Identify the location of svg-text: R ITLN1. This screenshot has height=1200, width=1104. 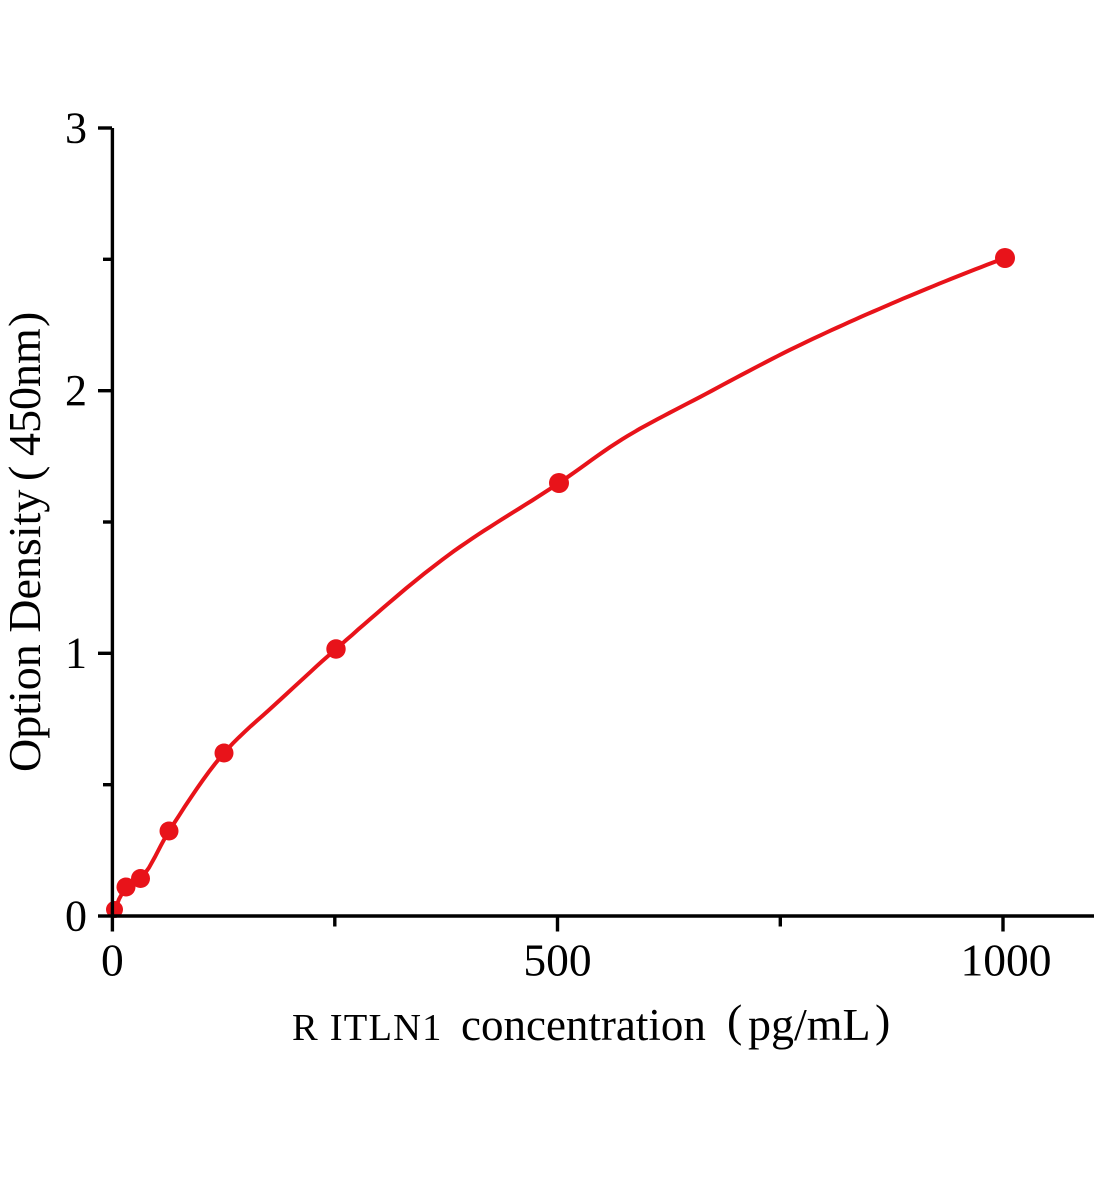
(367, 1028).